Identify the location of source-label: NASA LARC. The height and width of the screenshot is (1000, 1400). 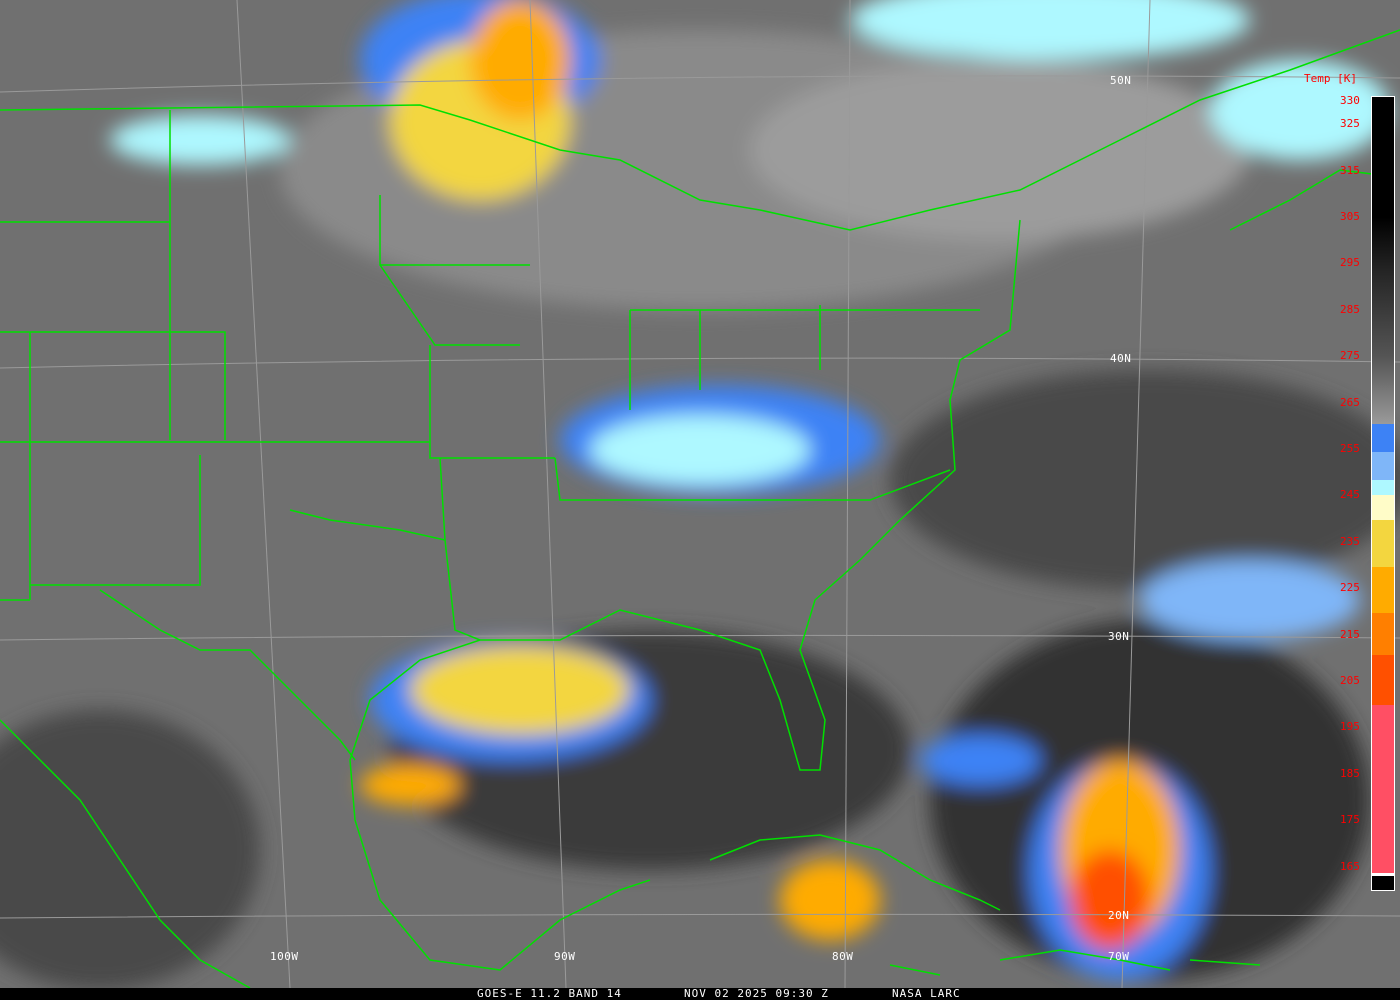
(926, 993).